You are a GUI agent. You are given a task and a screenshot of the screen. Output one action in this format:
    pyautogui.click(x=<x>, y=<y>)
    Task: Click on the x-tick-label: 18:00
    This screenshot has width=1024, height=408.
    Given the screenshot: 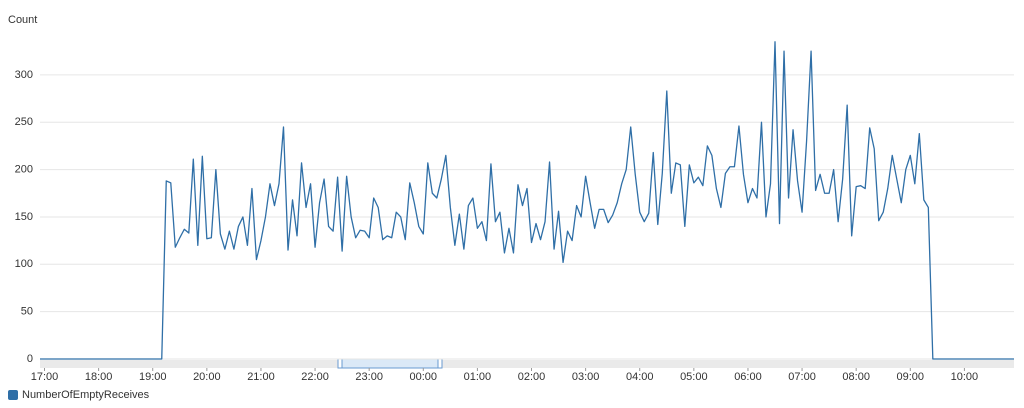 What is the action you would take?
    pyautogui.click(x=99, y=377)
    